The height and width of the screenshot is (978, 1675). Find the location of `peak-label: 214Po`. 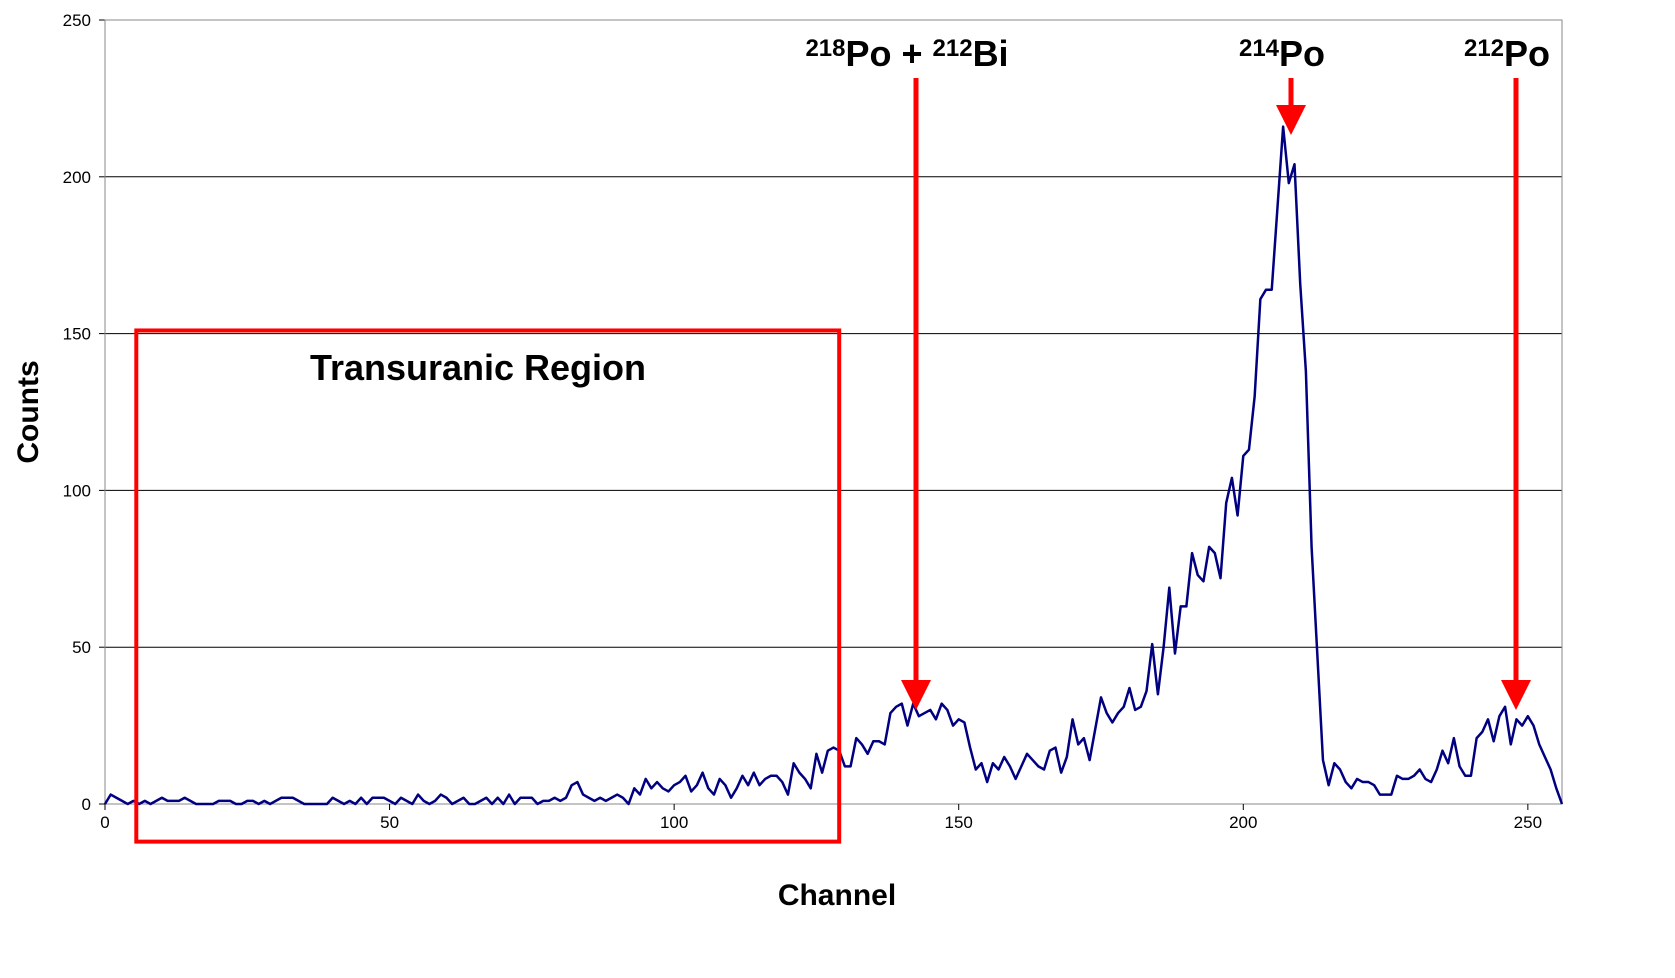

peak-label: 214Po is located at coordinates (1282, 53).